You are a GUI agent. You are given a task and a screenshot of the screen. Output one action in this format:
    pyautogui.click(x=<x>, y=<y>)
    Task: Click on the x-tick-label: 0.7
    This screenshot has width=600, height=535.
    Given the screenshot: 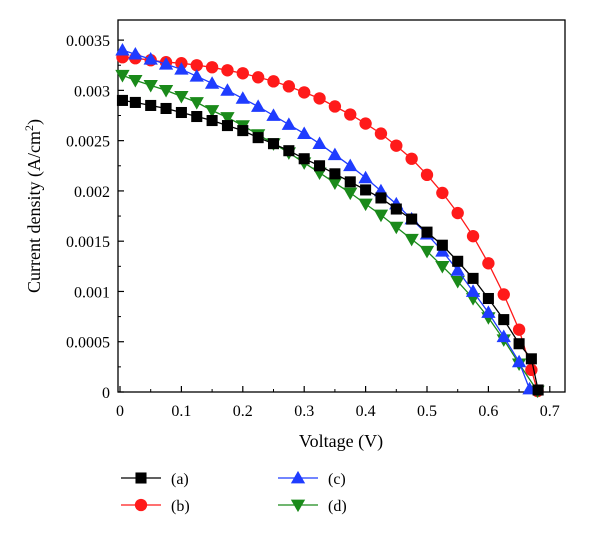 What is the action you would take?
    pyautogui.click(x=550, y=411)
    